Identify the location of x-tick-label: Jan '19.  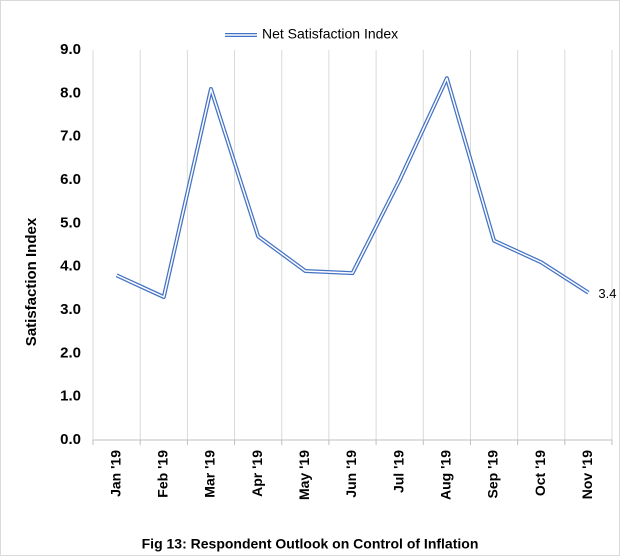
(115, 473).